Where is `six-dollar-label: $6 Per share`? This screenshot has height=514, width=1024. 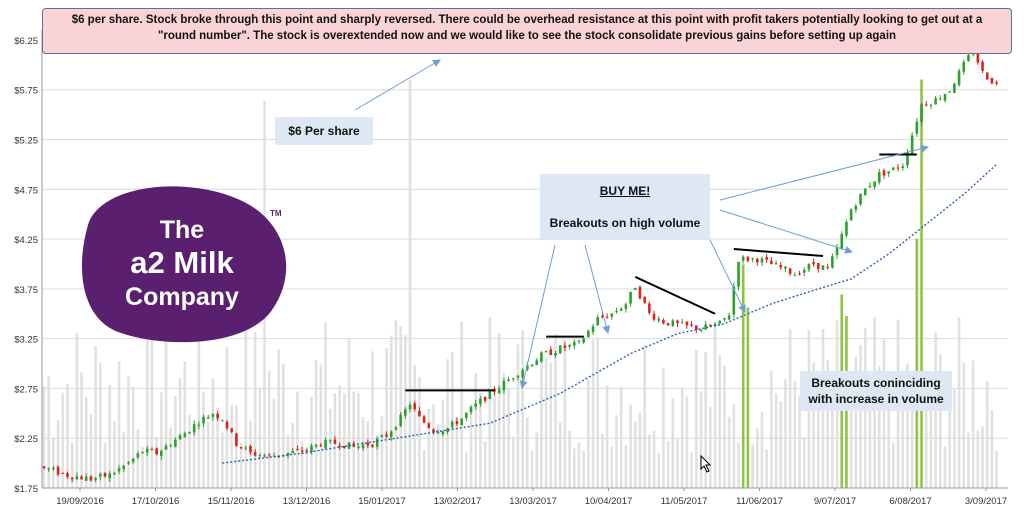 six-dollar-label: $6 Per share is located at coordinates (324, 131).